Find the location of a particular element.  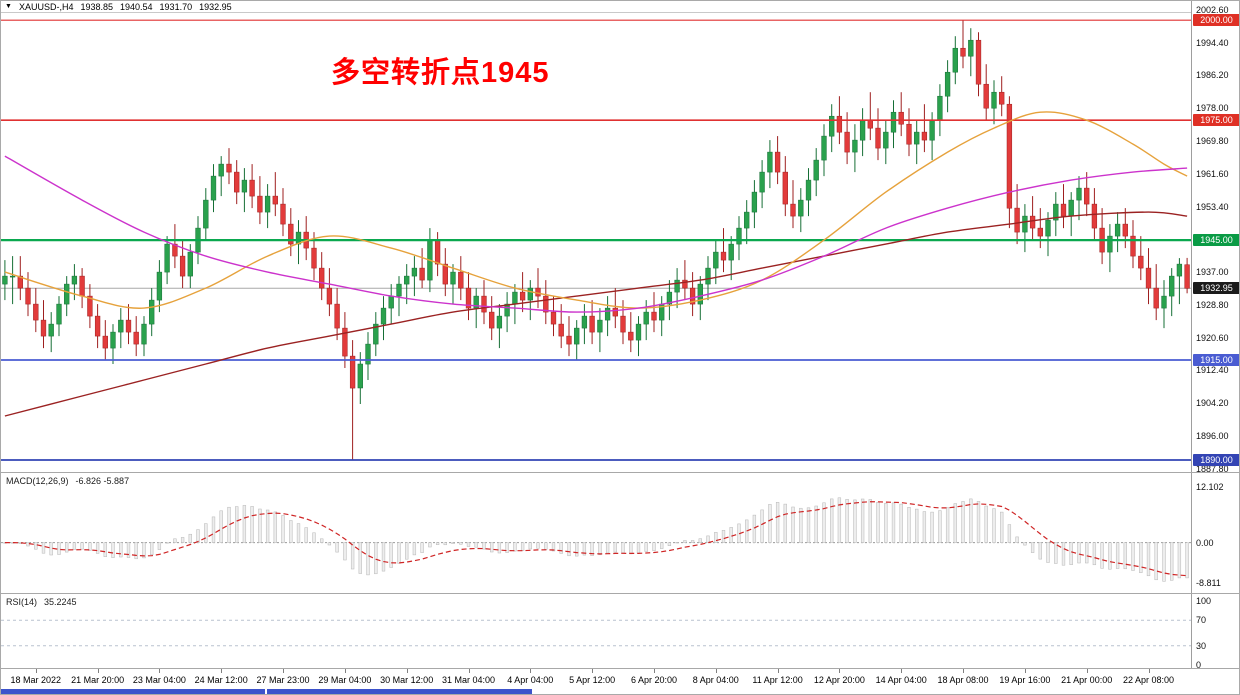

time-tick-label: 27 Mar 23:00 is located at coordinates (283, 680).